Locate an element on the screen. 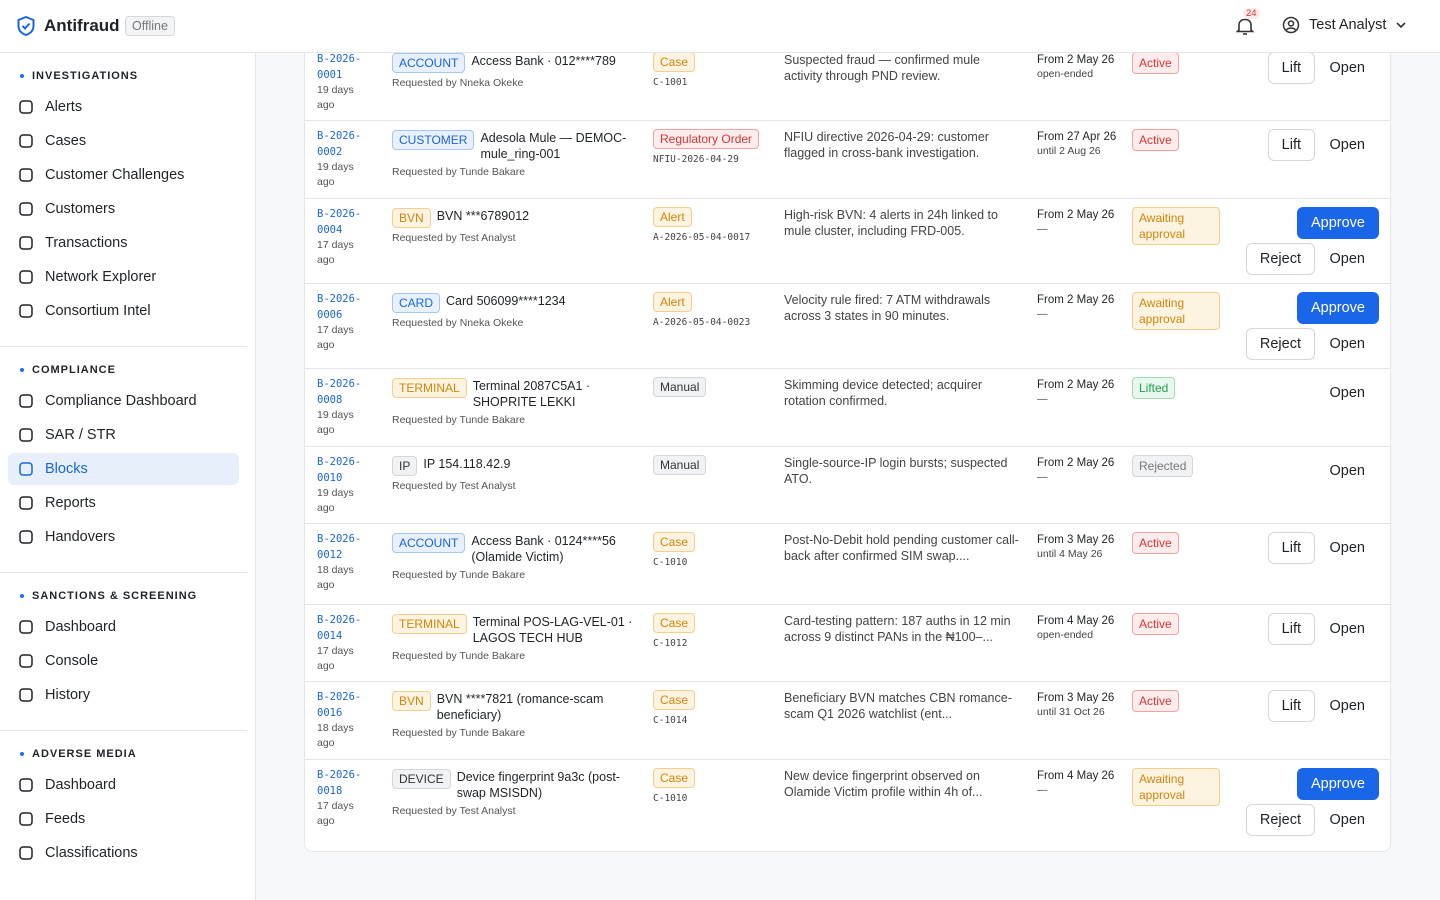 This screenshot has height=900, width=1440. requested-by: Requested by Test Analyst is located at coordinates (454, 486).